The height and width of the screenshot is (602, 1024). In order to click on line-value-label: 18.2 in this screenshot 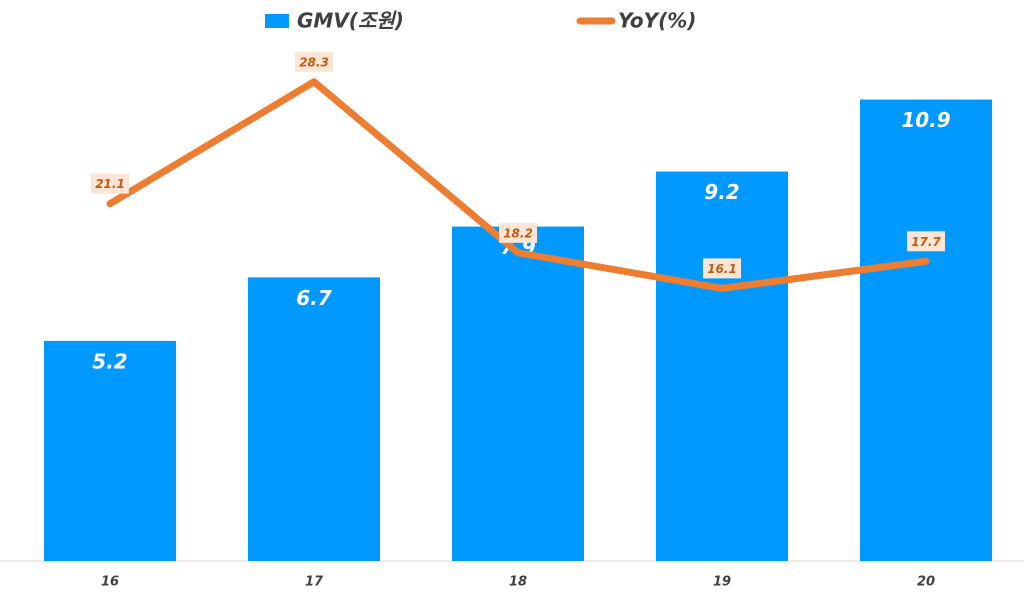, I will do `click(518, 233)`.